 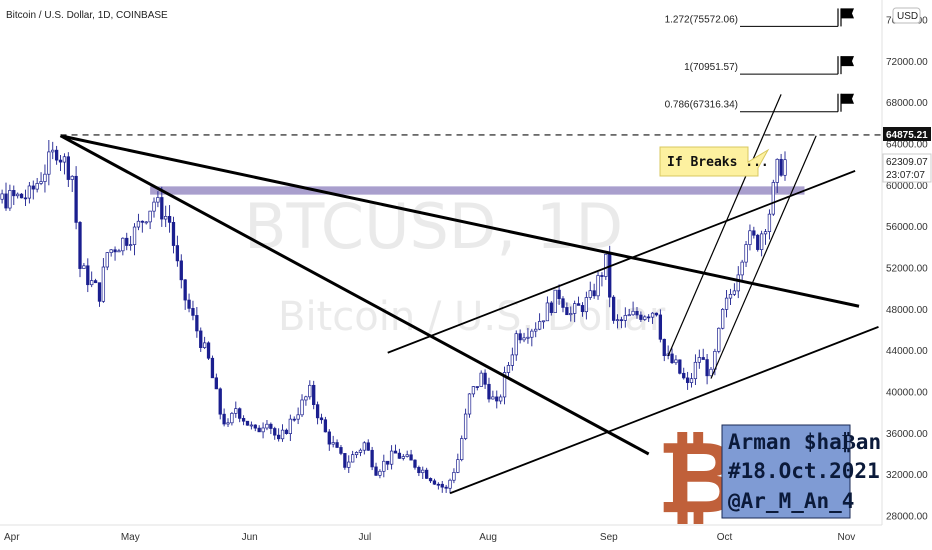 What do you see at coordinates (441, 533) in the screenshot?
I see `x-axis: Apr May Jun Jul Aug Sep Oct Nov` at bounding box center [441, 533].